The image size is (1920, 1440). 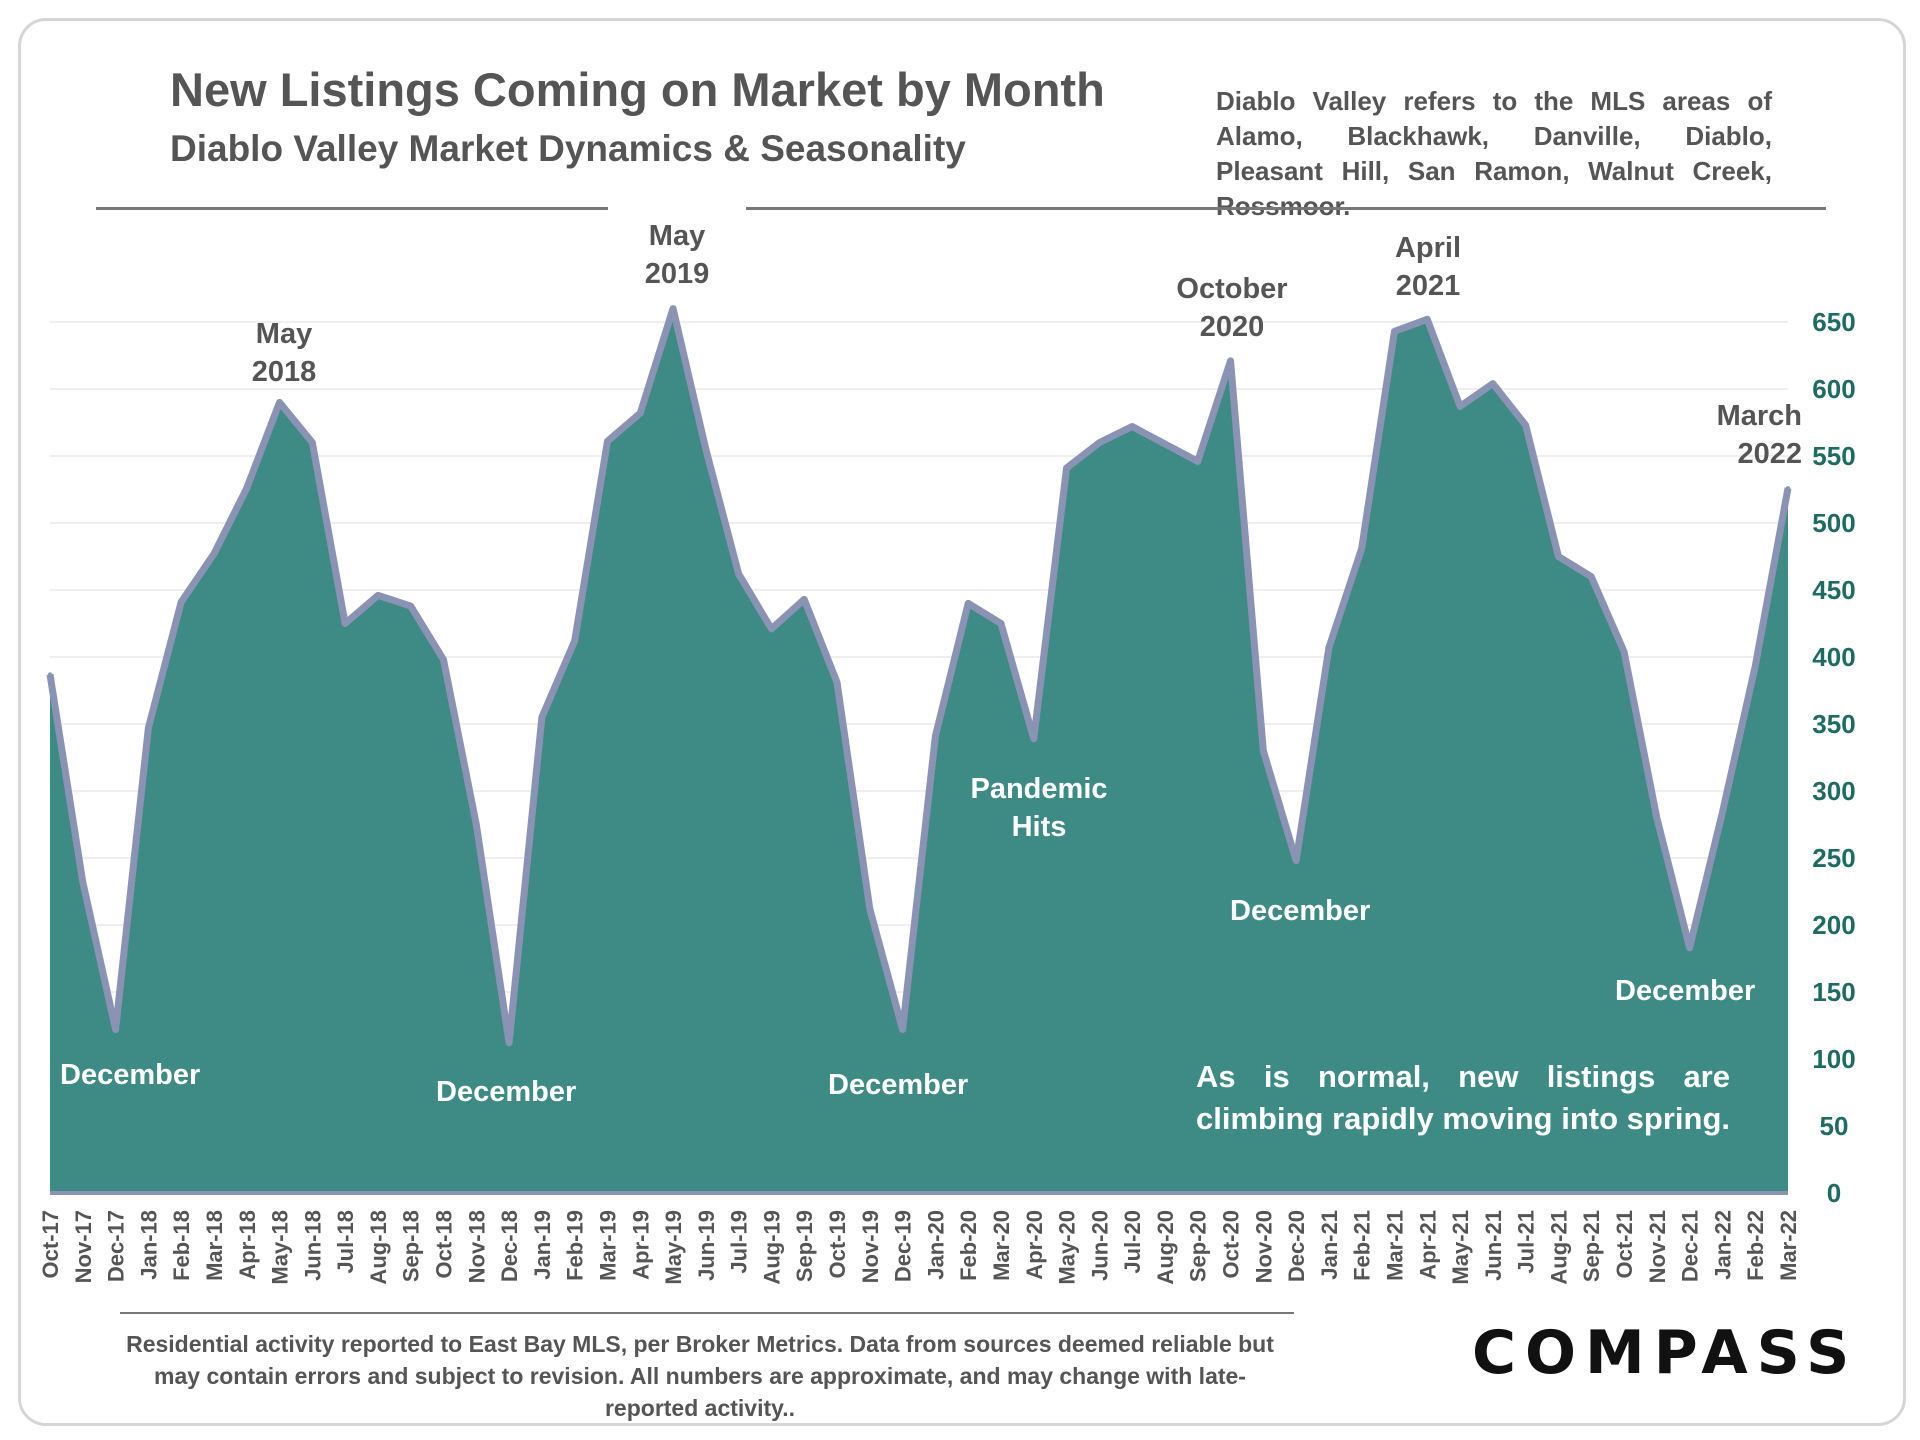 I want to click on x-tick-label-Sep-20: Sep-20, so click(x=1198, y=1246).